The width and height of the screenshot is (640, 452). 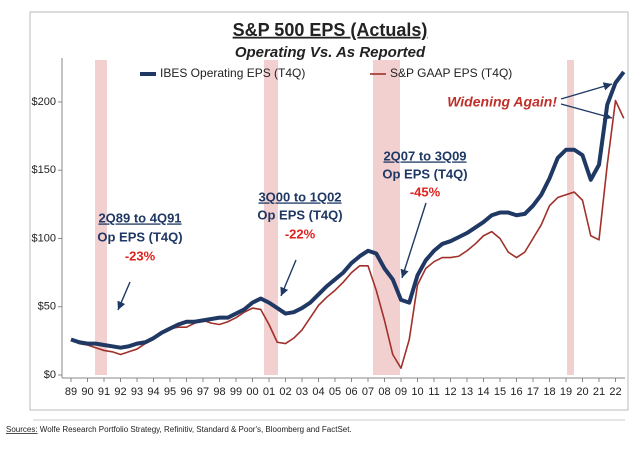 What do you see at coordinates (137, 392) in the screenshot?
I see `x-tick-label: 93` at bounding box center [137, 392].